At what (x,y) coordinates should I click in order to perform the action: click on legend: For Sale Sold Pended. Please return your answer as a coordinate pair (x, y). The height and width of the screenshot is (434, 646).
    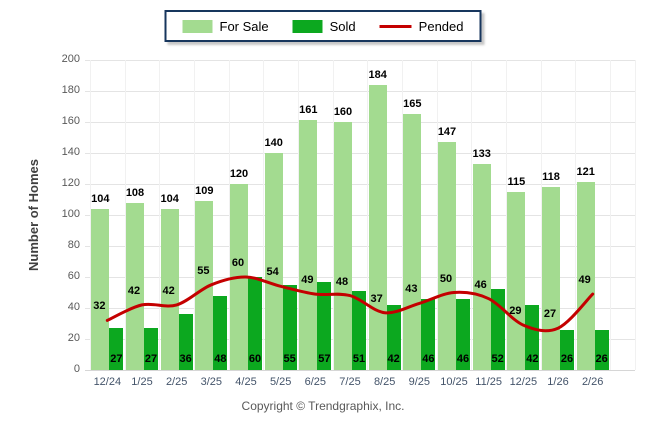
    Looking at the image, I should click on (323, 26).